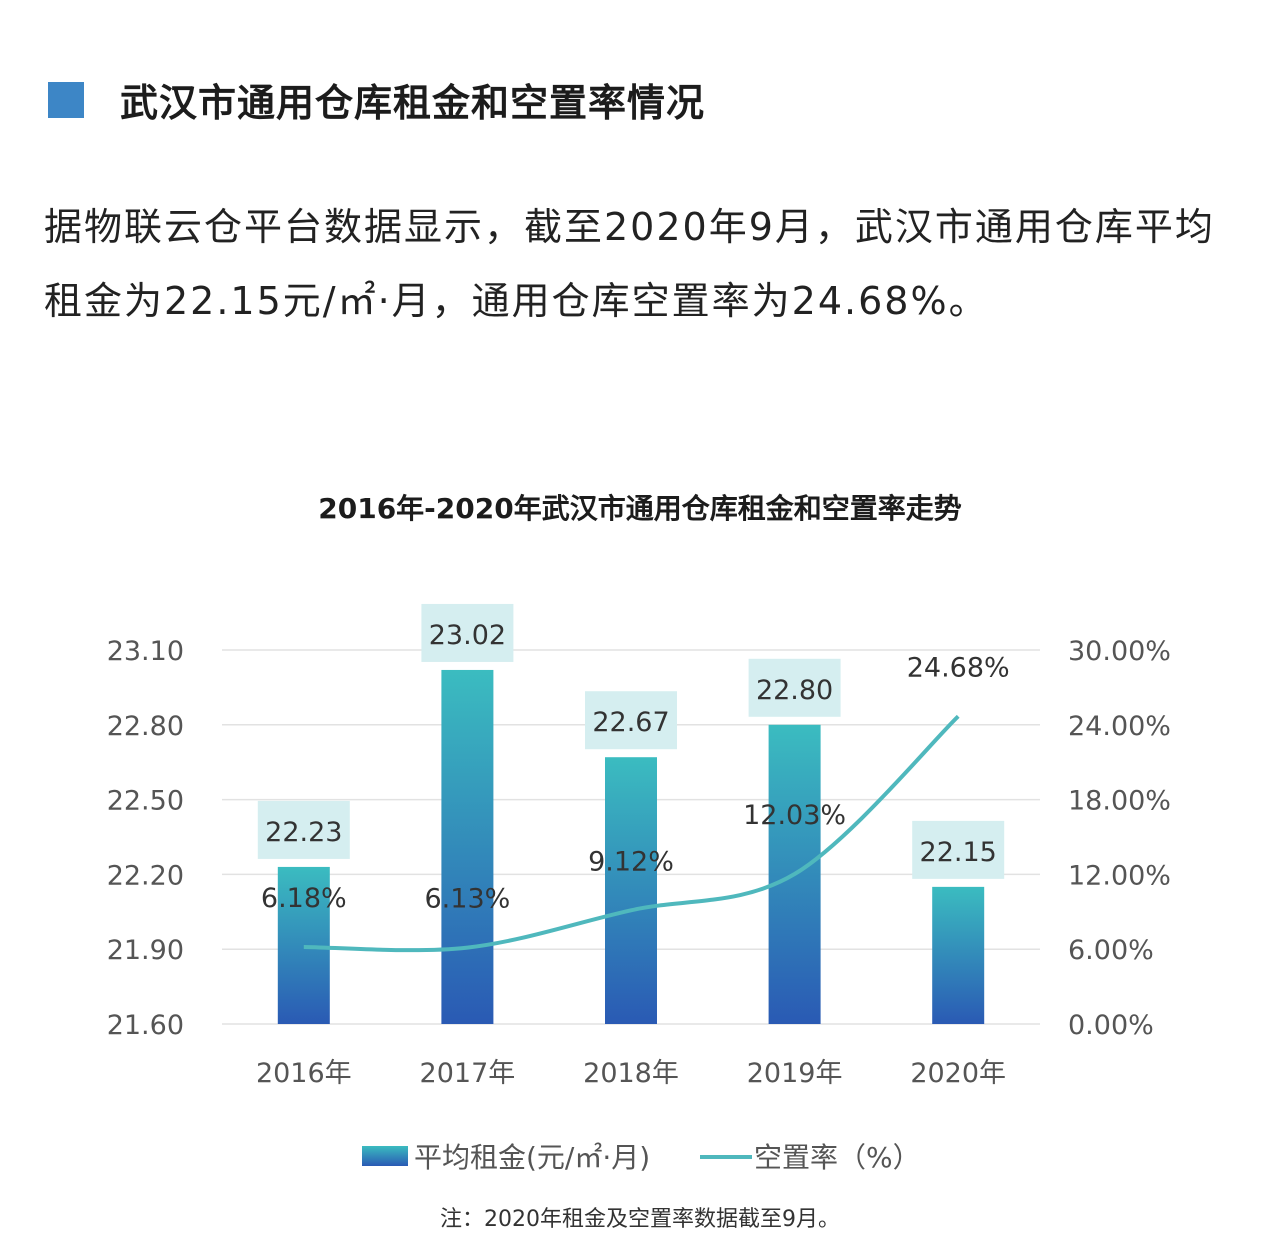  I want to click on right-axis: 0.00% 6.00% 12.00% 18.00% 24.00% 30.00%, so click(1119, 838).